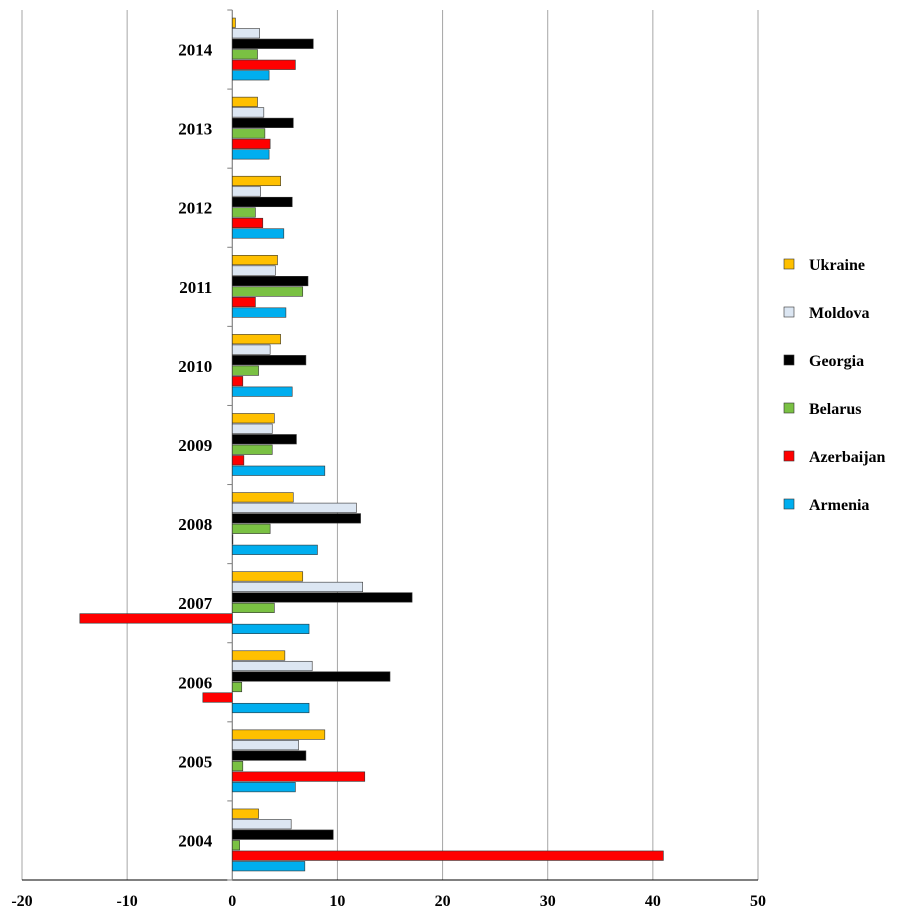 Image resolution: width=914 pixels, height=912 pixels. I want to click on x-tick-label: 20, so click(443, 901).